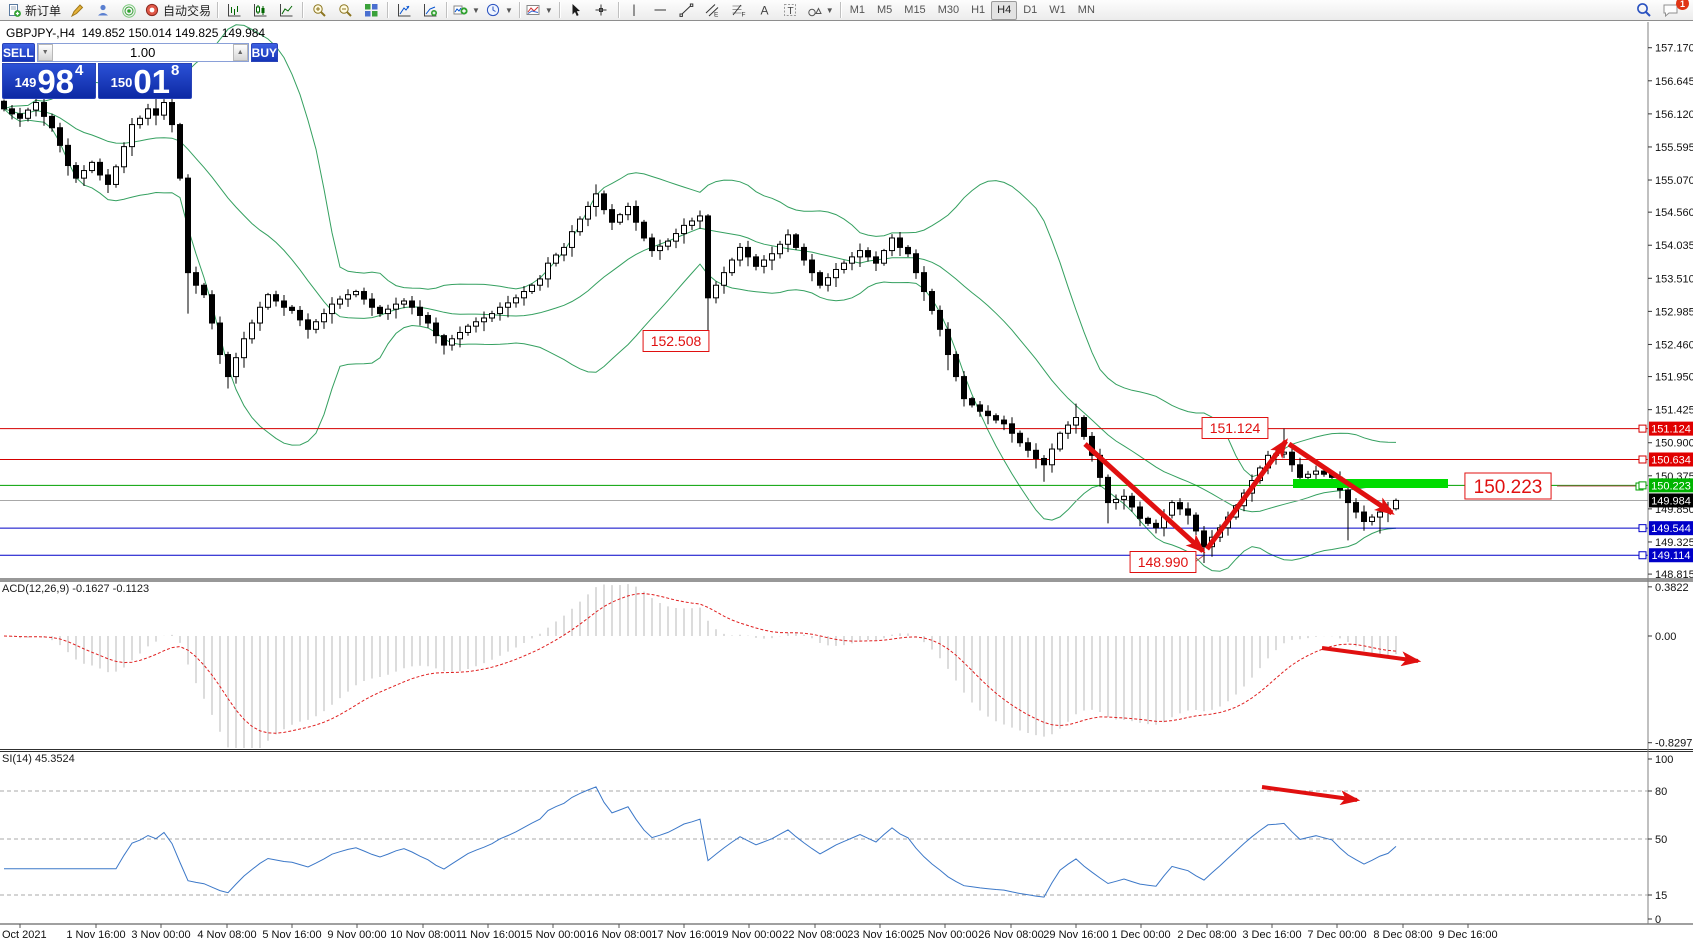 The image size is (1693, 941). I want to click on fibo-icon: F, so click(738, 10).